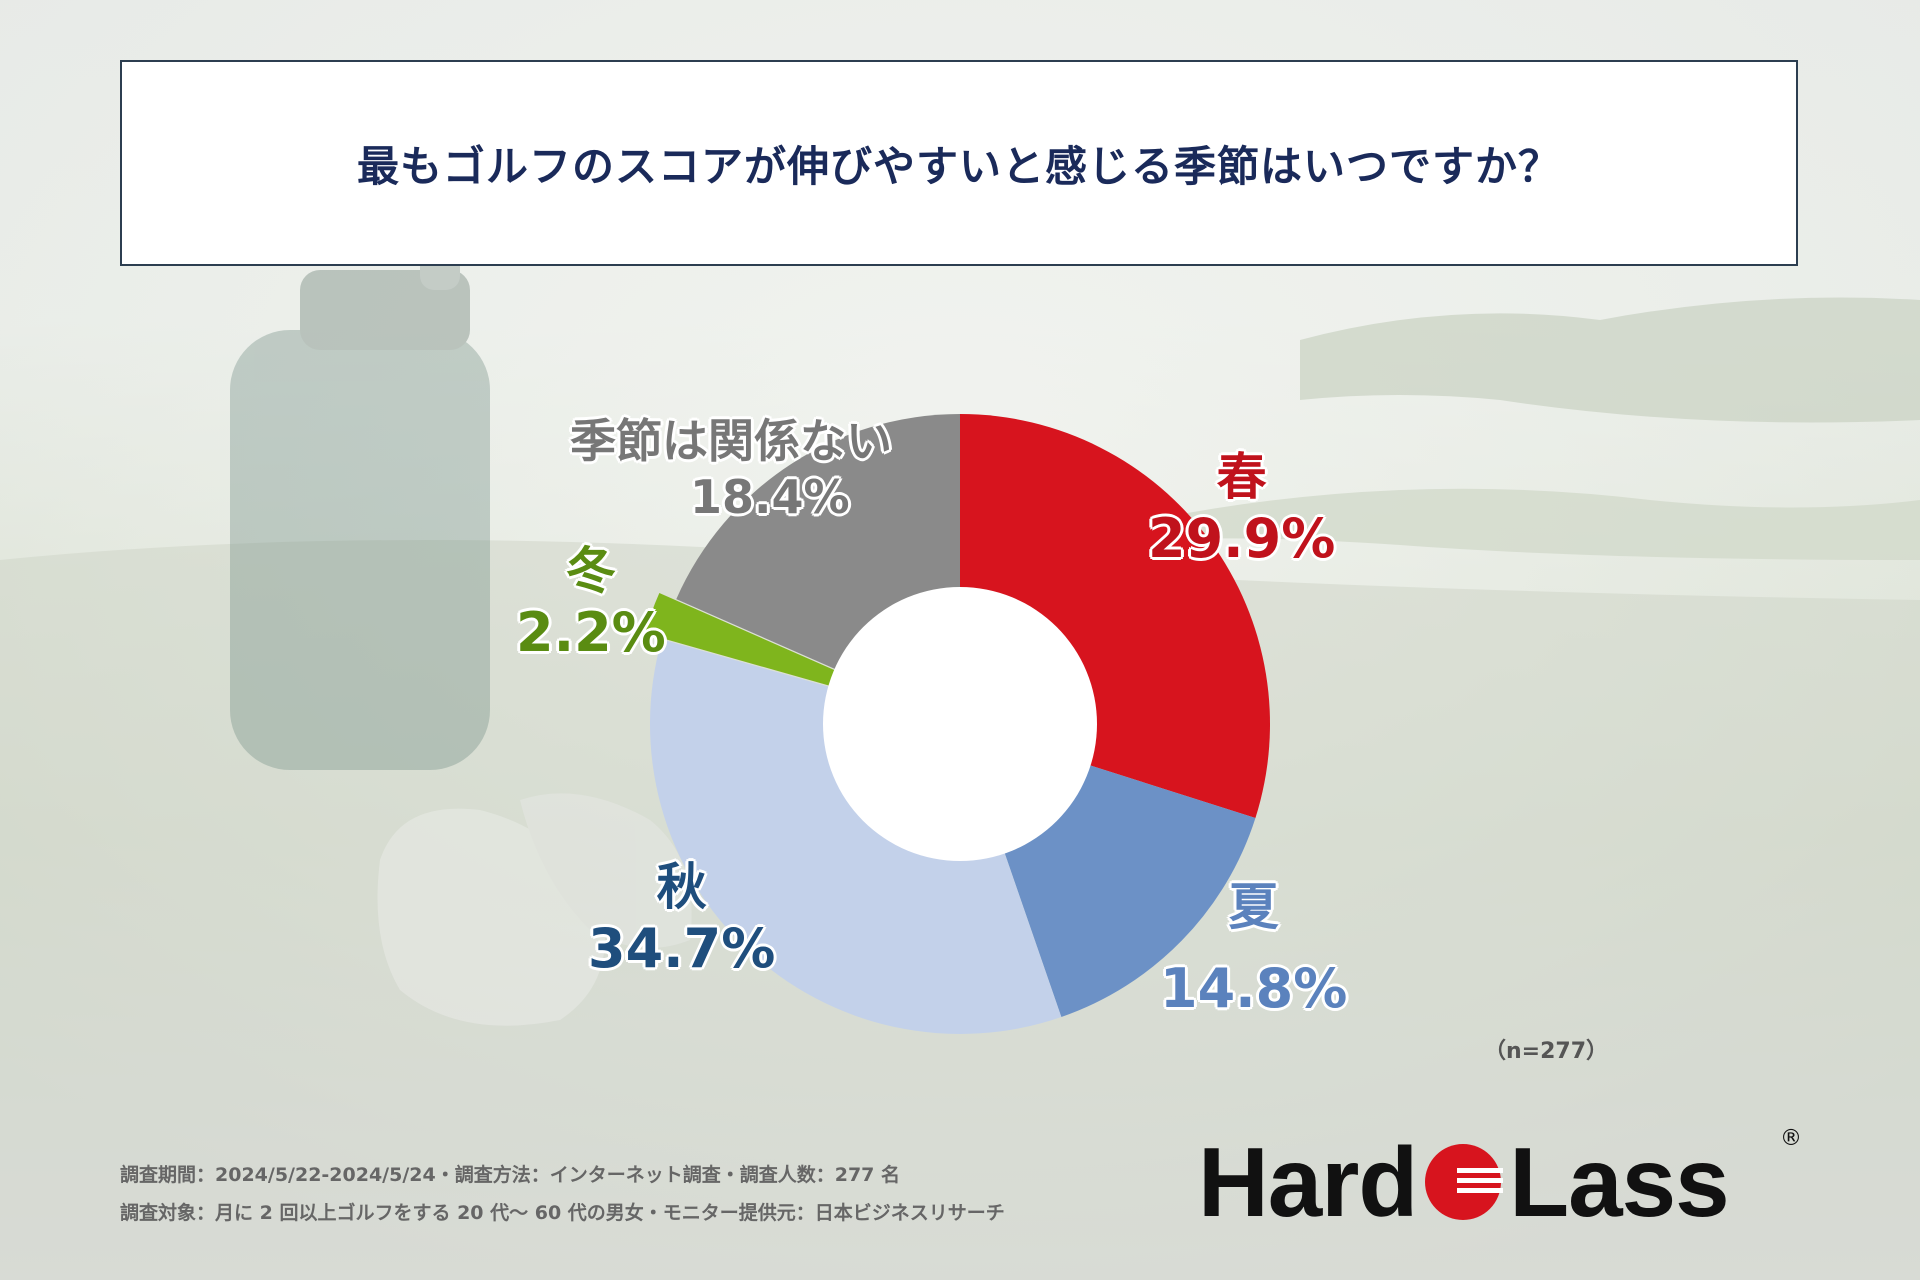  Describe the element at coordinates (958, 166) in the screenshot. I see `chart-title: 最もゴルフのスコアが伸びやすいと感じる季節はいつですか？` at that location.